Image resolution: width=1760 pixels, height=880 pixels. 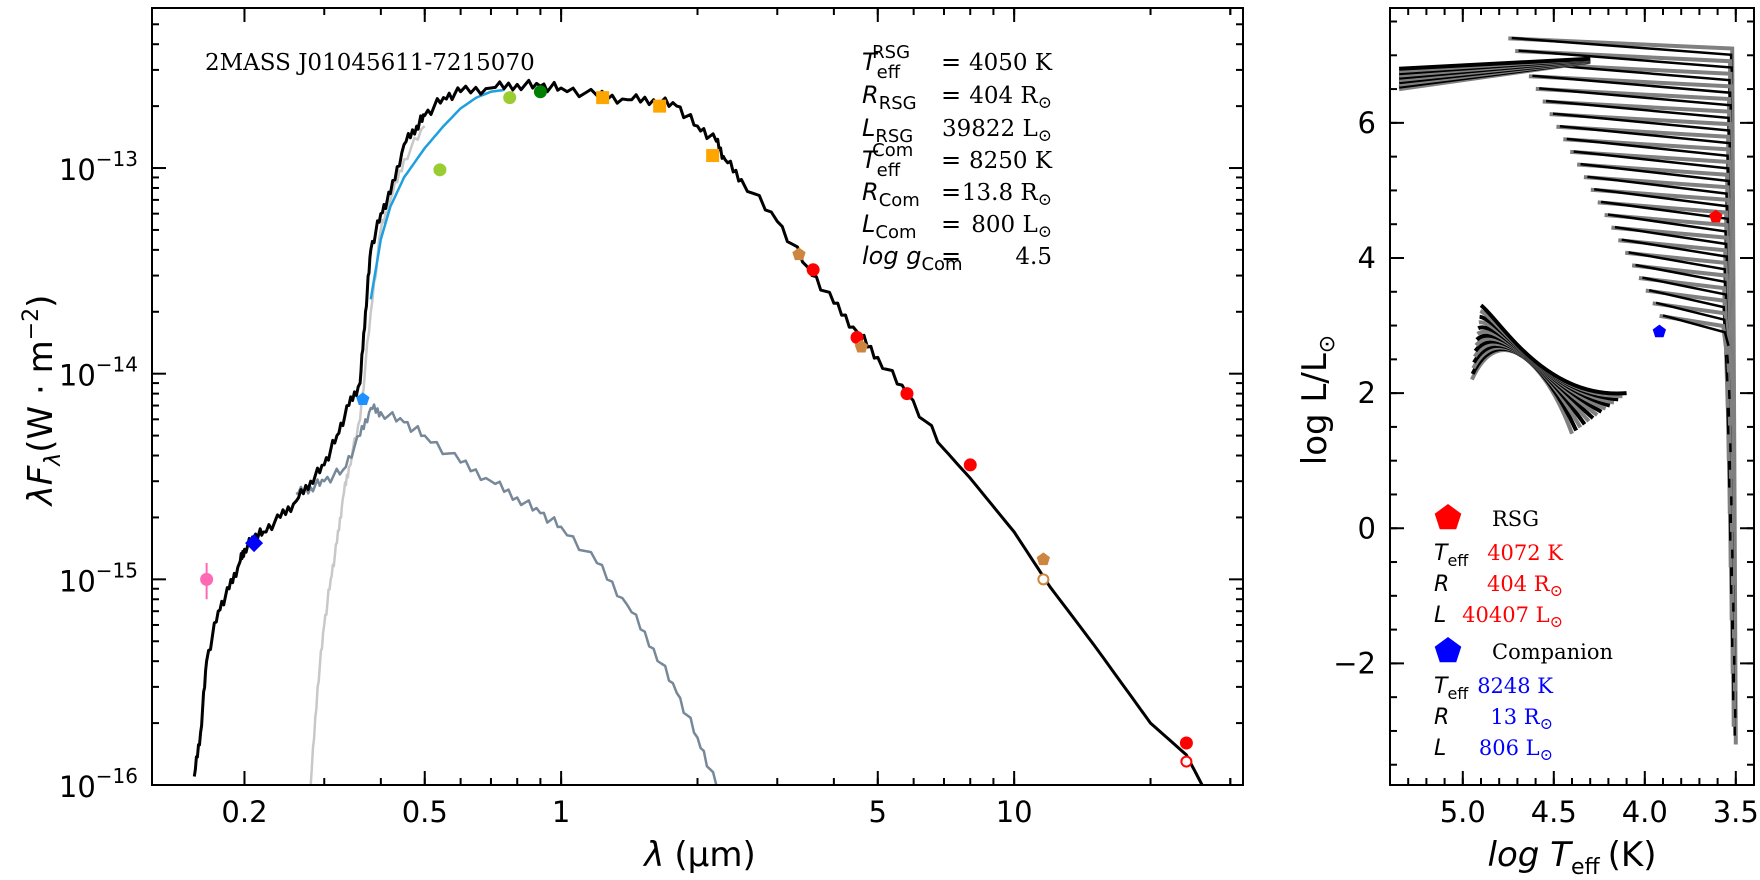 What do you see at coordinates (886, 62) in the screenshot?
I see `param-symbol: TeffRSG` at bounding box center [886, 62].